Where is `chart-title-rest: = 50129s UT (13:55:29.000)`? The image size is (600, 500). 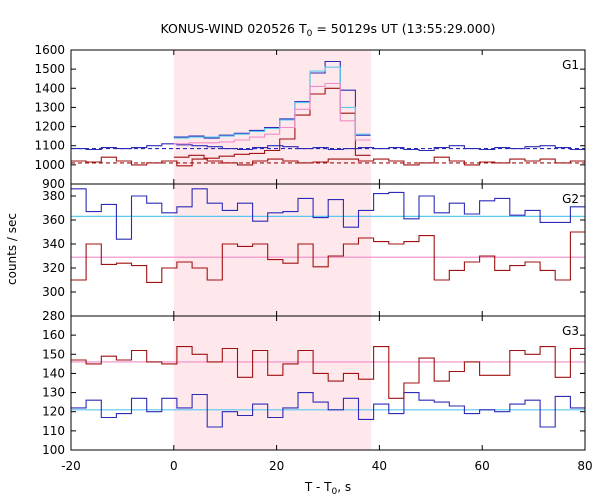
chart-title-rest: = 50129s UT (13:55:29.000) is located at coordinates (403, 28).